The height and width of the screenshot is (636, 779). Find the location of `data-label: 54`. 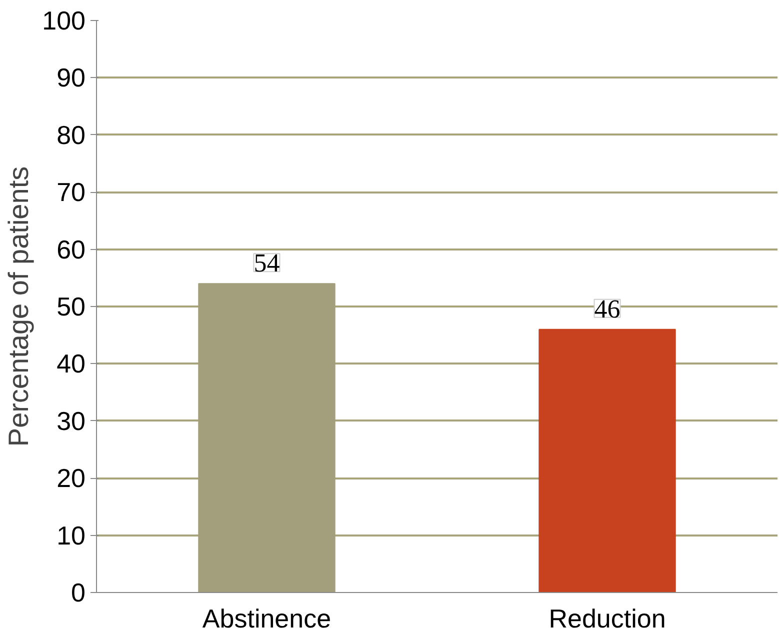

data-label: 54 is located at coordinates (267, 263).